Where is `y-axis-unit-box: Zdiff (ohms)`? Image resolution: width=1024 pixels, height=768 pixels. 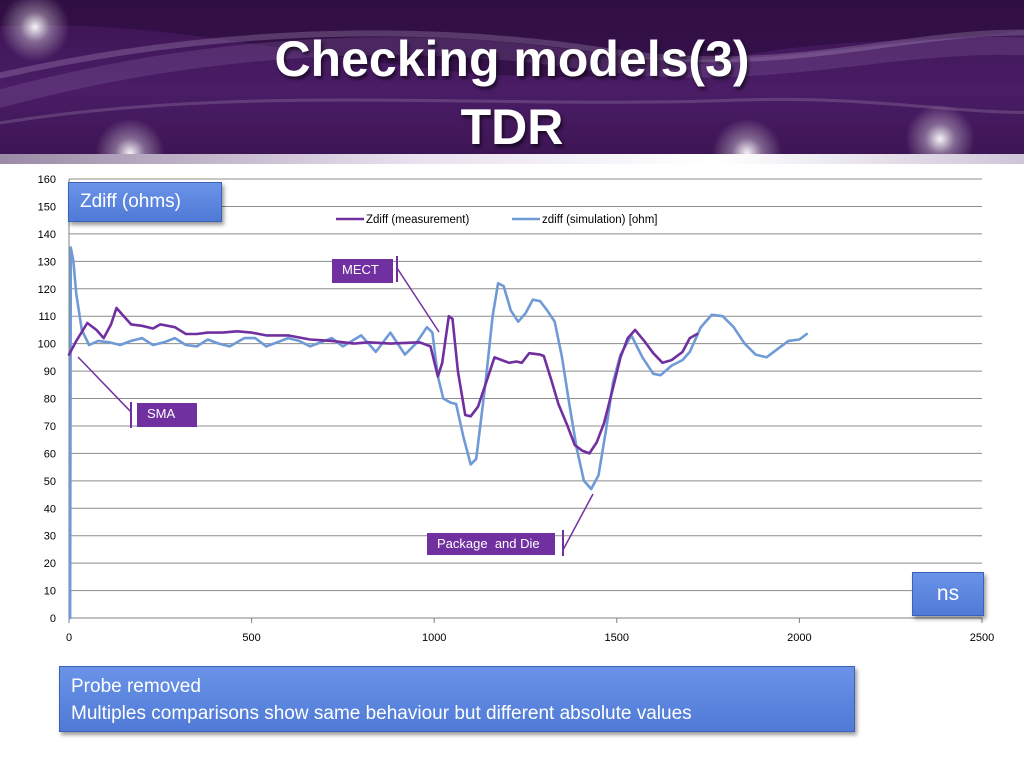
y-axis-unit-box: Zdiff (ohms) is located at coordinates (145, 202).